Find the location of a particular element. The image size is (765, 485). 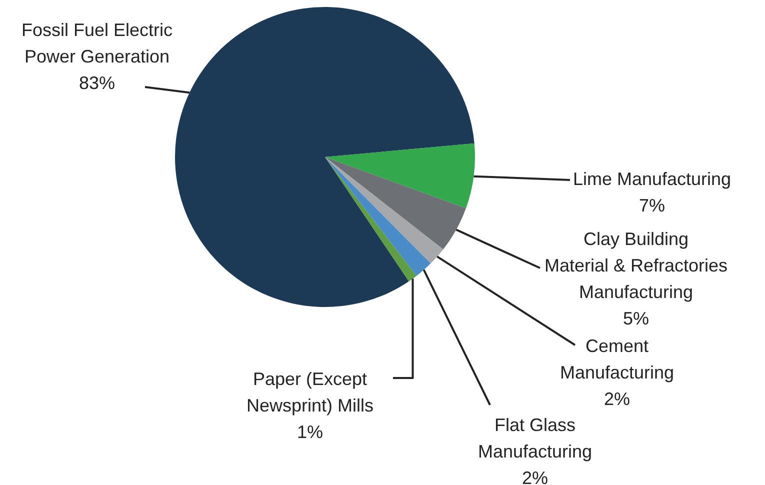

data-label: 7% is located at coordinates (652, 205).